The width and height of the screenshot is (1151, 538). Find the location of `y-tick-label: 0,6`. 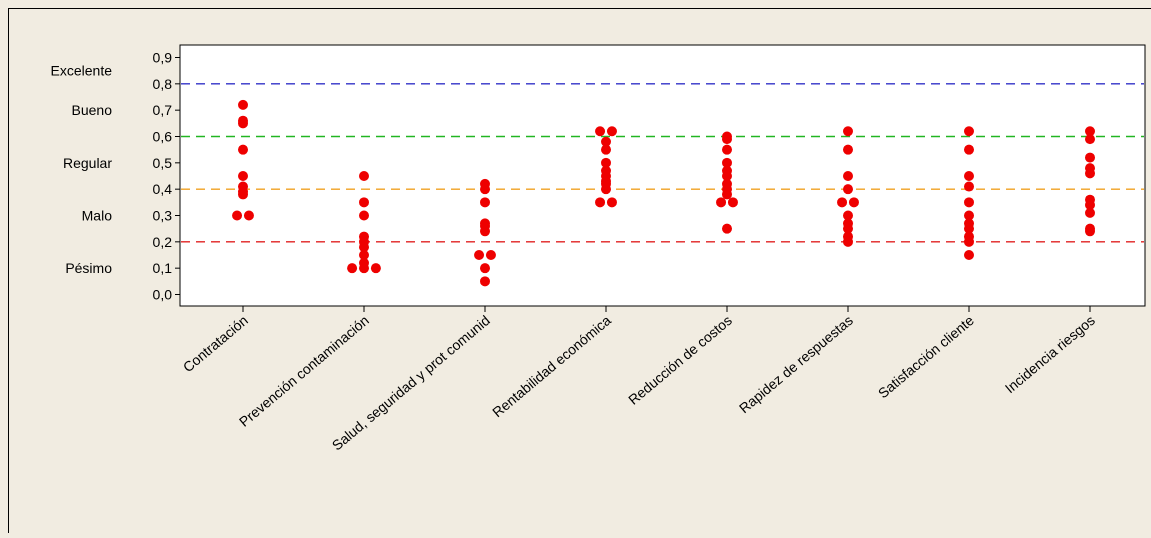

y-tick-label: 0,6 is located at coordinates (163, 137).